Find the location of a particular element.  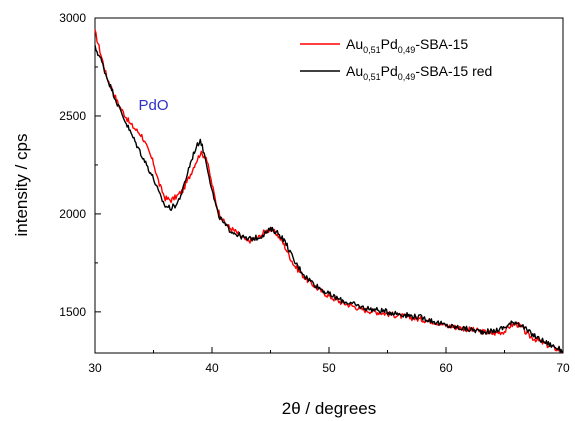

y-tick-label-0: 1500 is located at coordinates (72, 312).